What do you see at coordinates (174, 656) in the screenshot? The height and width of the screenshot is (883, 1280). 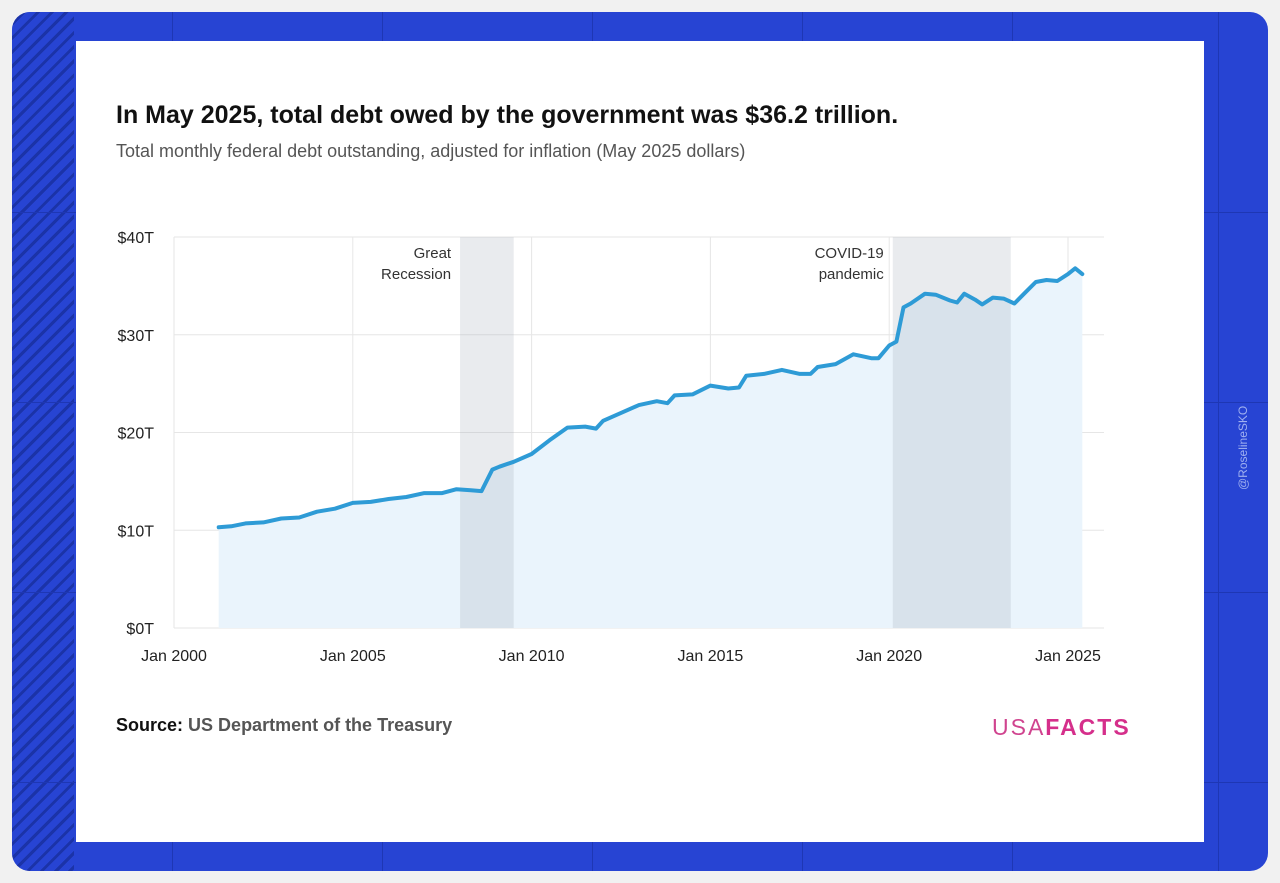 I see `x-tick-label: Jan 2000` at bounding box center [174, 656].